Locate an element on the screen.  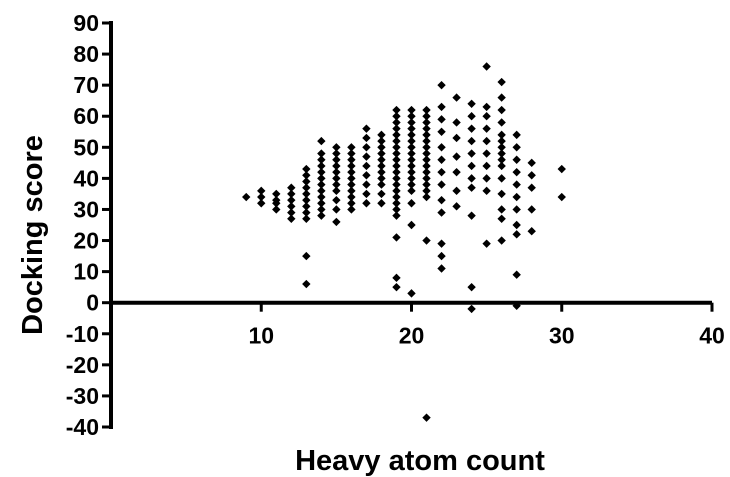
x-axis: 10 20 30 40 is located at coordinates (418, 324).